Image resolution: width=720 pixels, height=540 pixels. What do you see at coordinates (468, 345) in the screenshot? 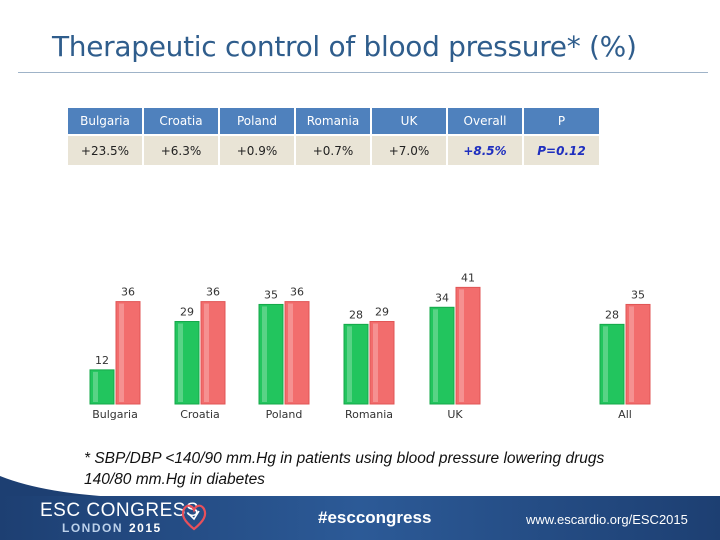
I see `bar-red-uk` at bounding box center [468, 345].